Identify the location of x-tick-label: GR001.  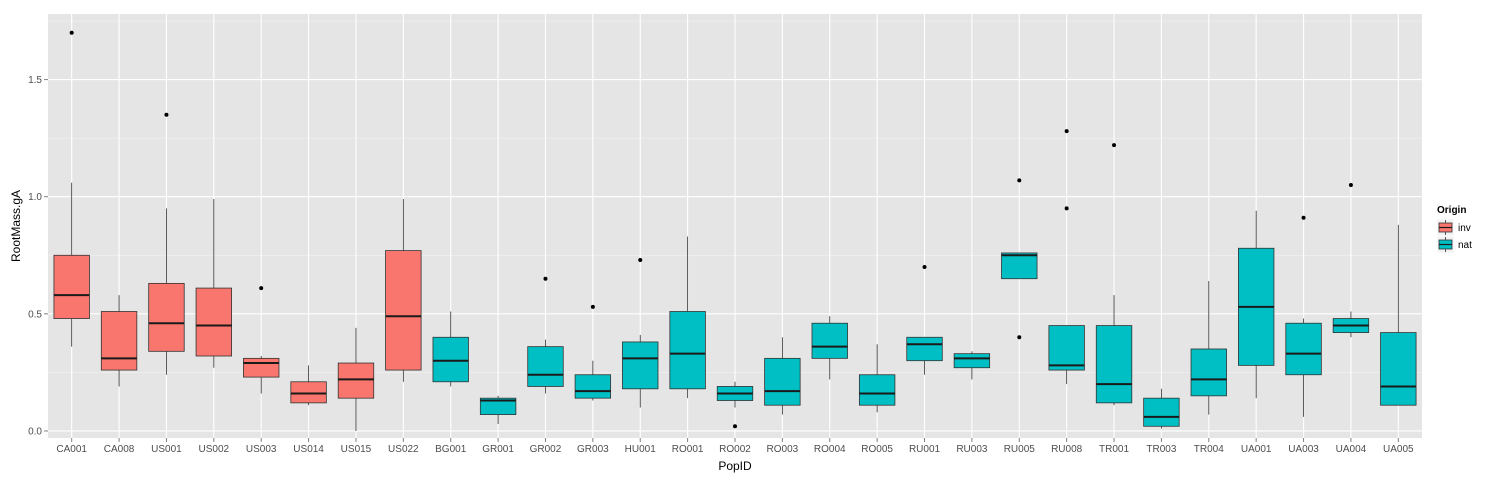
(498, 449).